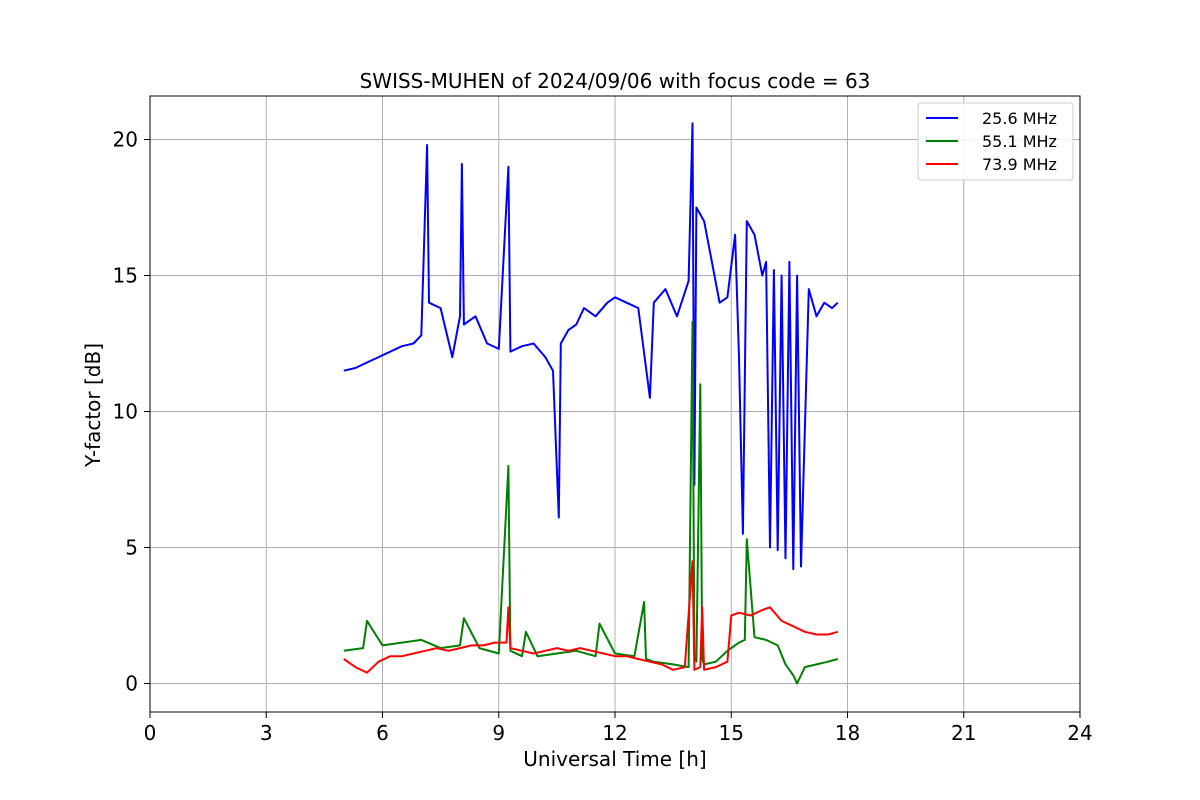  I want to click on legend: 25.6 MHz 55.1 MHz 73.9 MHz, so click(995, 141).